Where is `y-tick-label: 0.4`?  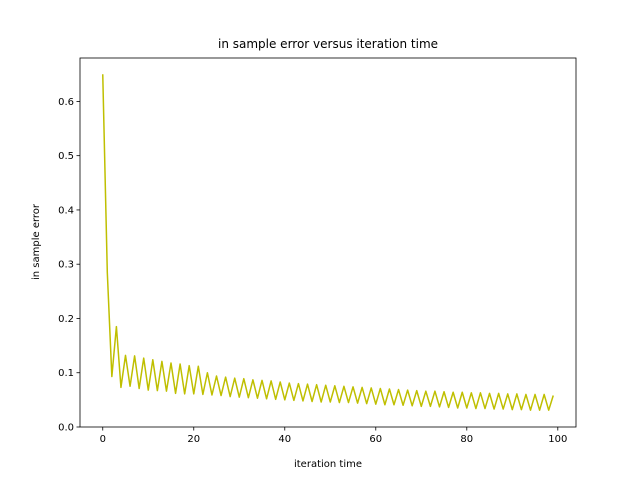 y-tick-label: 0.4 is located at coordinates (66, 210).